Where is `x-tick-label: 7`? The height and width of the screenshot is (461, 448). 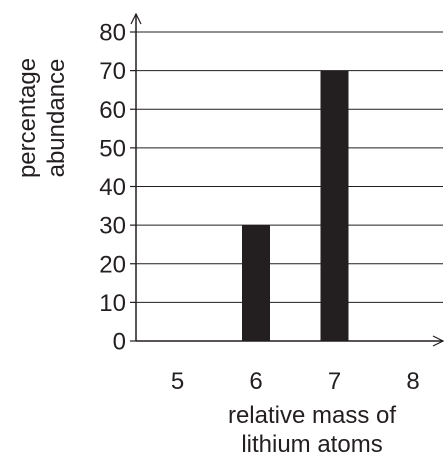
x-tick-label: 7 is located at coordinates (334, 381).